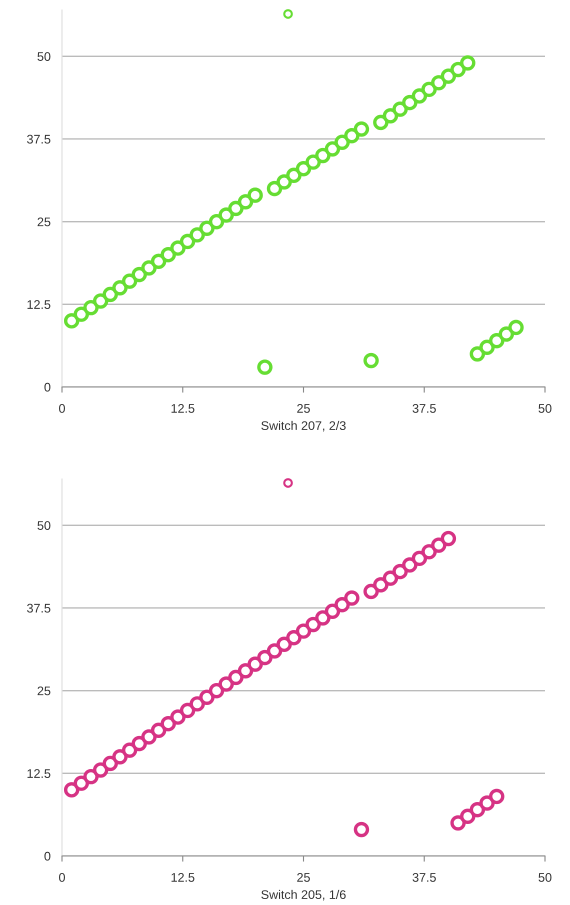  Describe the element at coordinates (424, 877) in the screenshot. I see `x-tick-label: 37.5` at that location.